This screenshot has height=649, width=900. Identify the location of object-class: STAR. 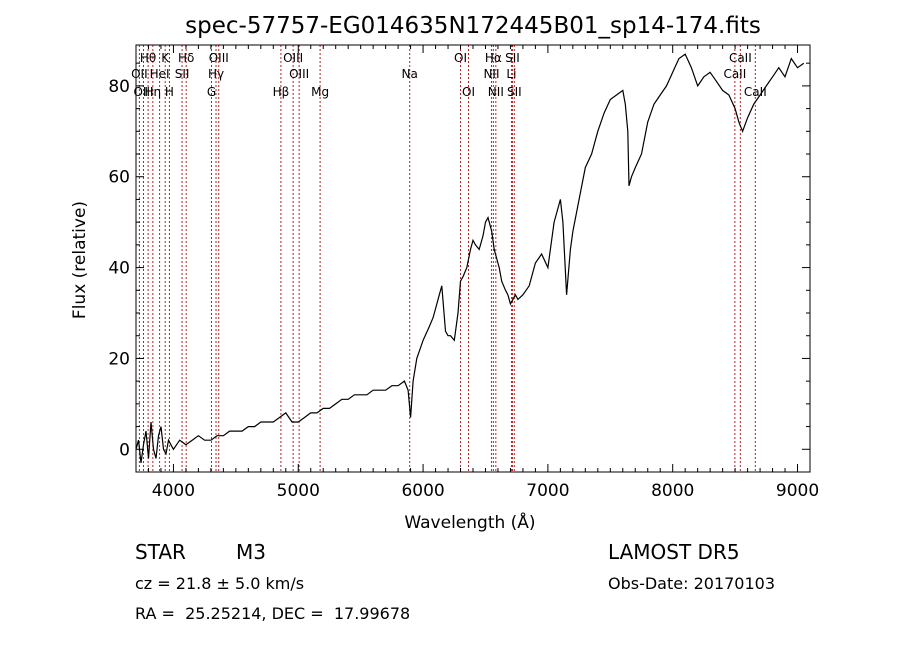
(160, 552).